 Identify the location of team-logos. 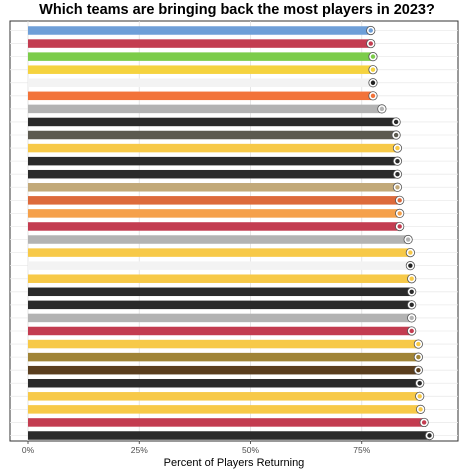
(400, 233).